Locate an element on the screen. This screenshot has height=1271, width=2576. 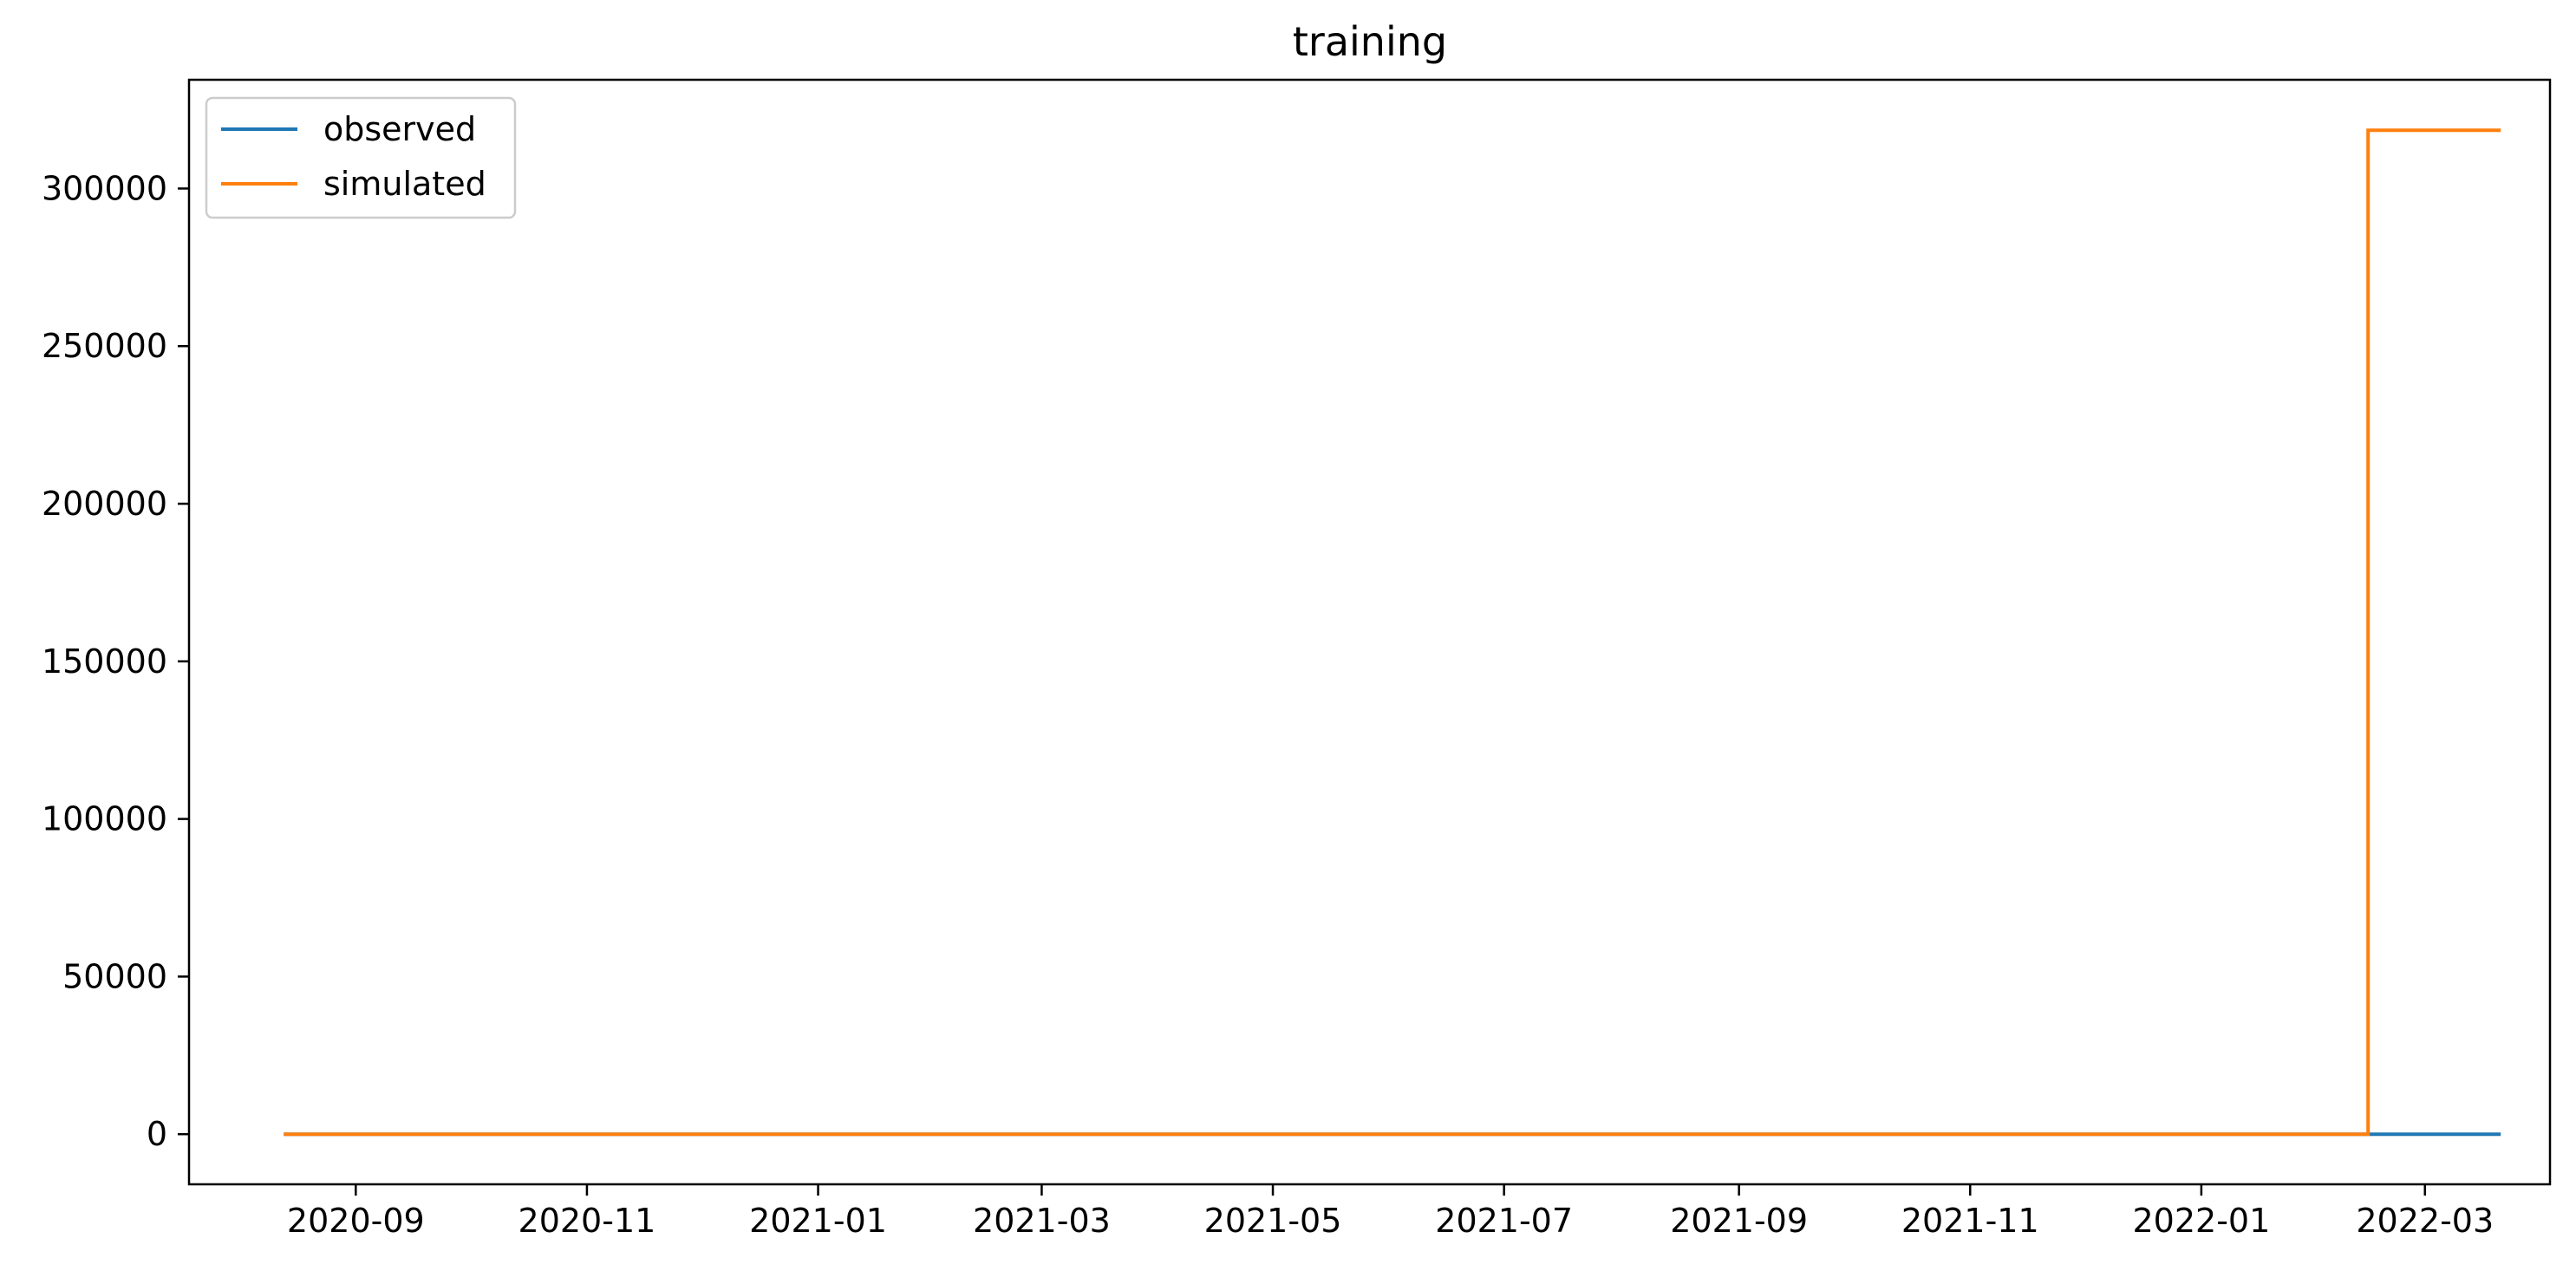
y-tick-label: 0 is located at coordinates (157, 1134).